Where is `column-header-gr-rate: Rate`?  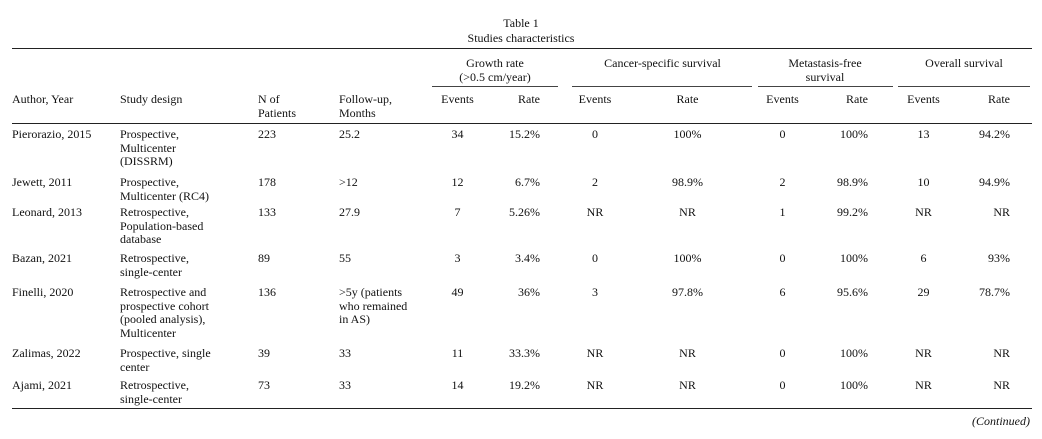 column-header-gr-rate: Rate is located at coordinates (529, 99).